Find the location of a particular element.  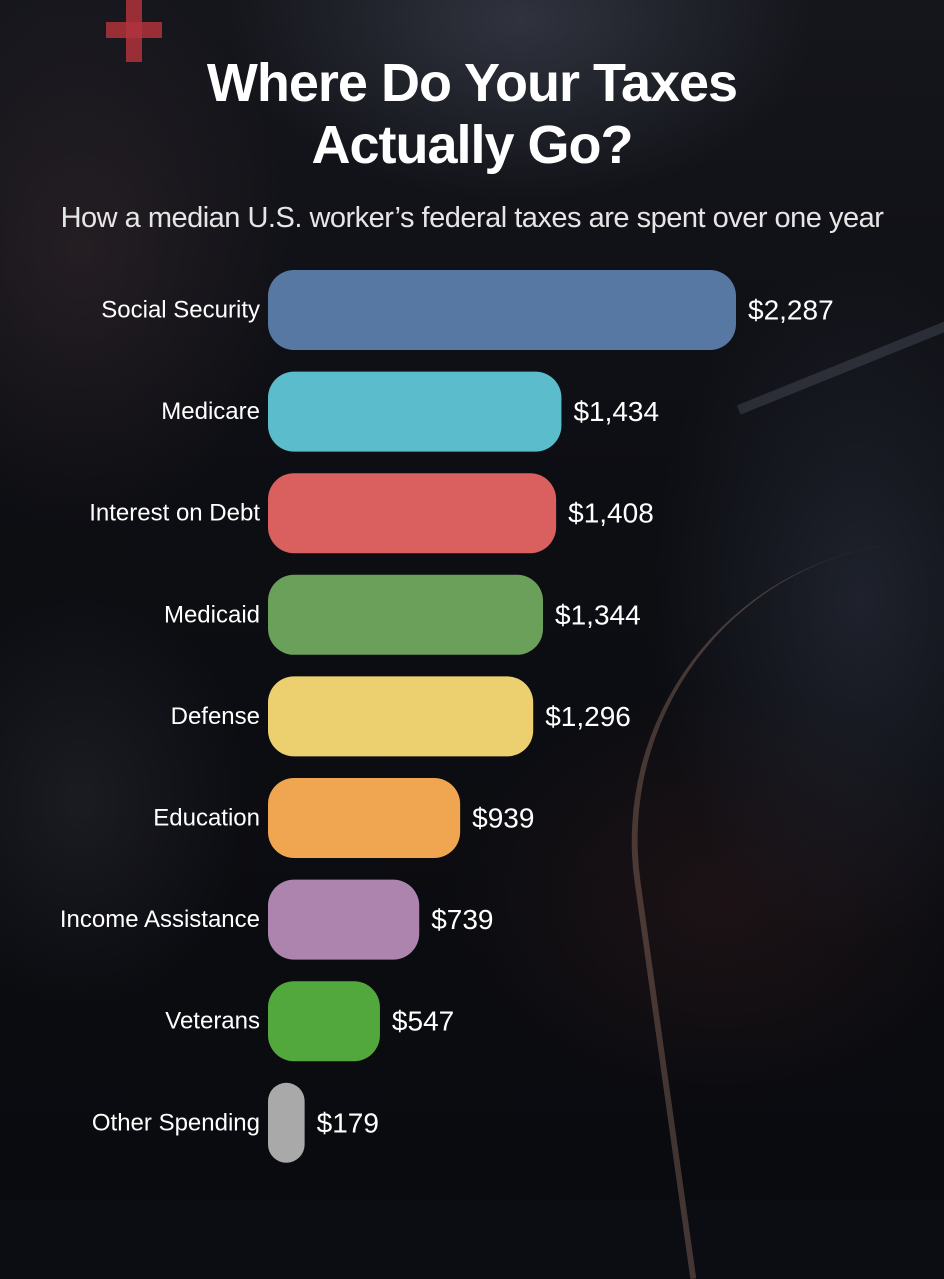

value-label: $1,408 is located at coordinates (611, 513).